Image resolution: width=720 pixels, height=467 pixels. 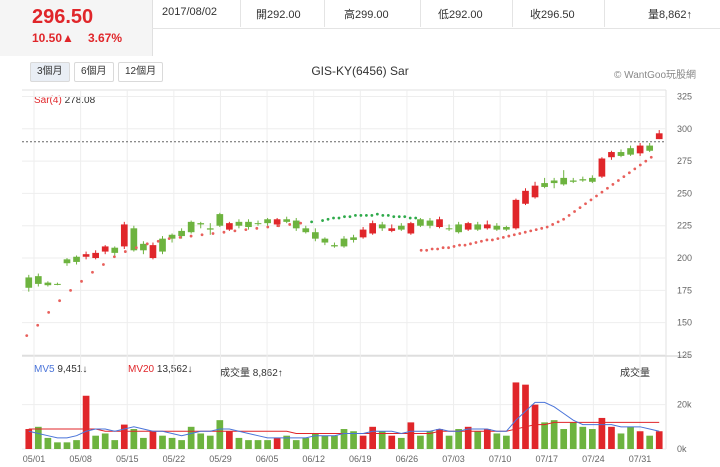 What do you see at coordinates (34, 459) in the screenshot?
I see `x-tick-label: 05/01` at bounding box center [34, 459].